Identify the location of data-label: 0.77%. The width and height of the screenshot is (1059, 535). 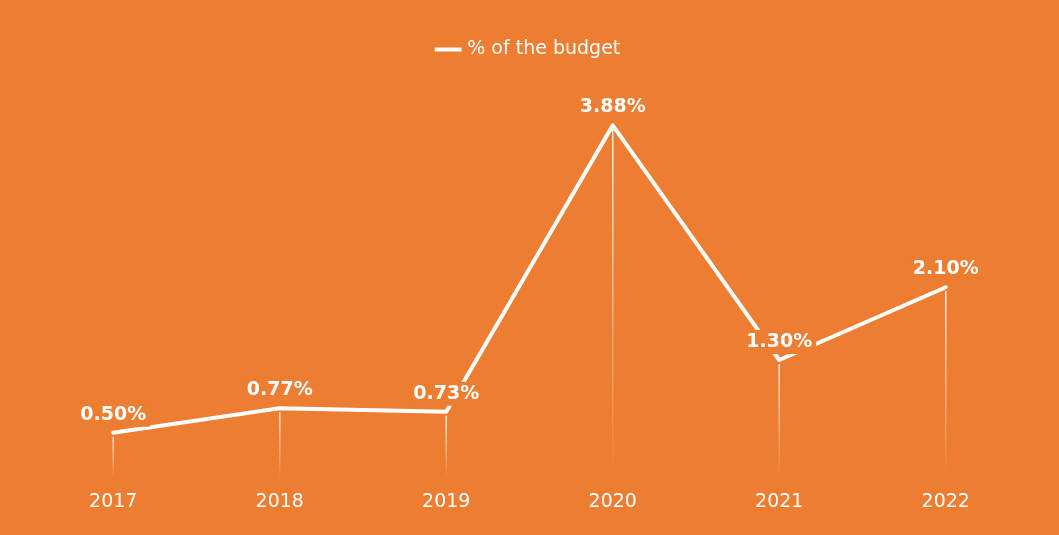
(279, 388).